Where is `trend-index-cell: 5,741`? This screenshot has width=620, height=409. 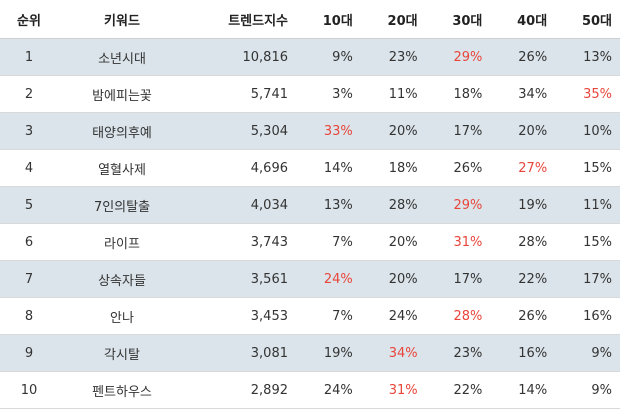
trend-index-cell: 5,741 is located at coordinates (241, 94).